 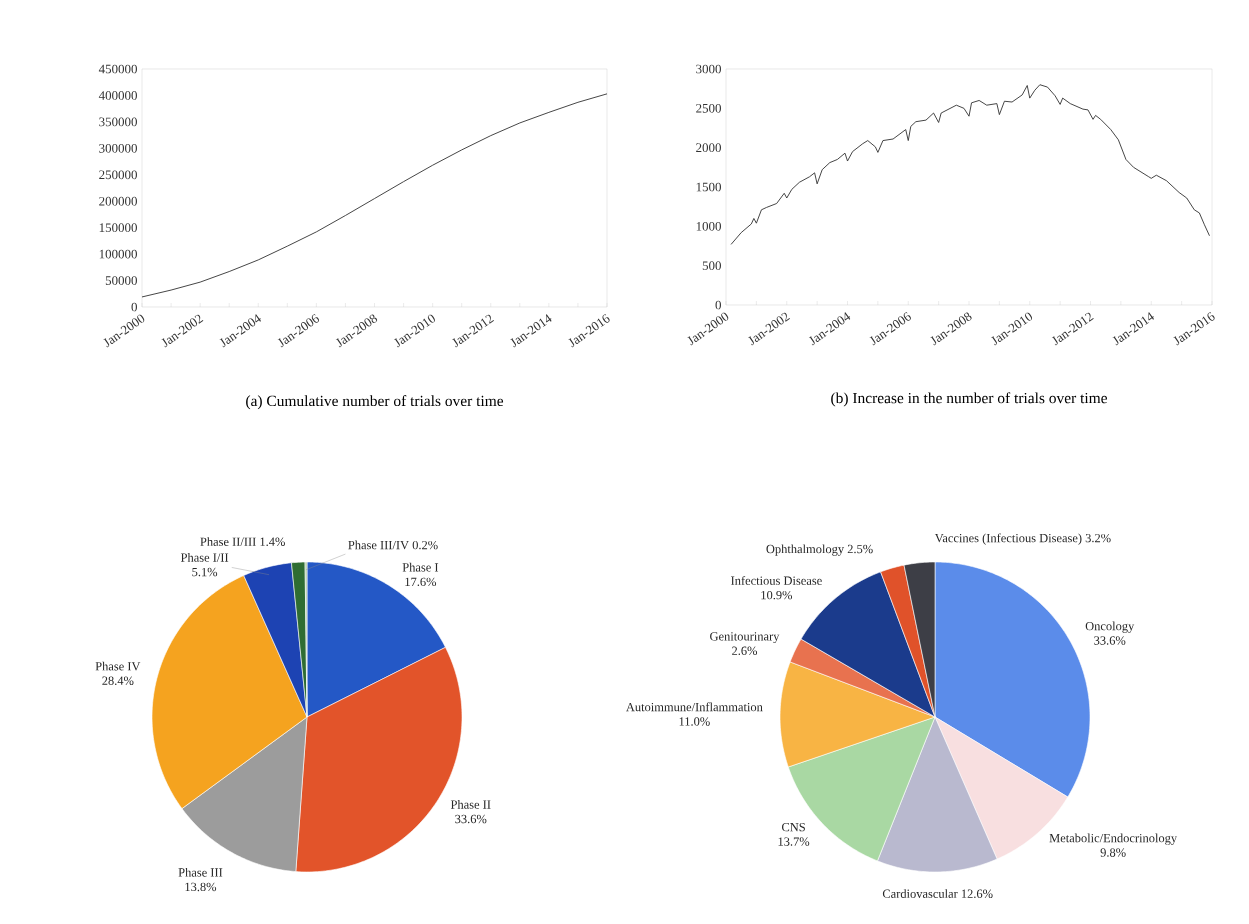 I want to click on data-label: 0.2%, so click(x=425, y=545).